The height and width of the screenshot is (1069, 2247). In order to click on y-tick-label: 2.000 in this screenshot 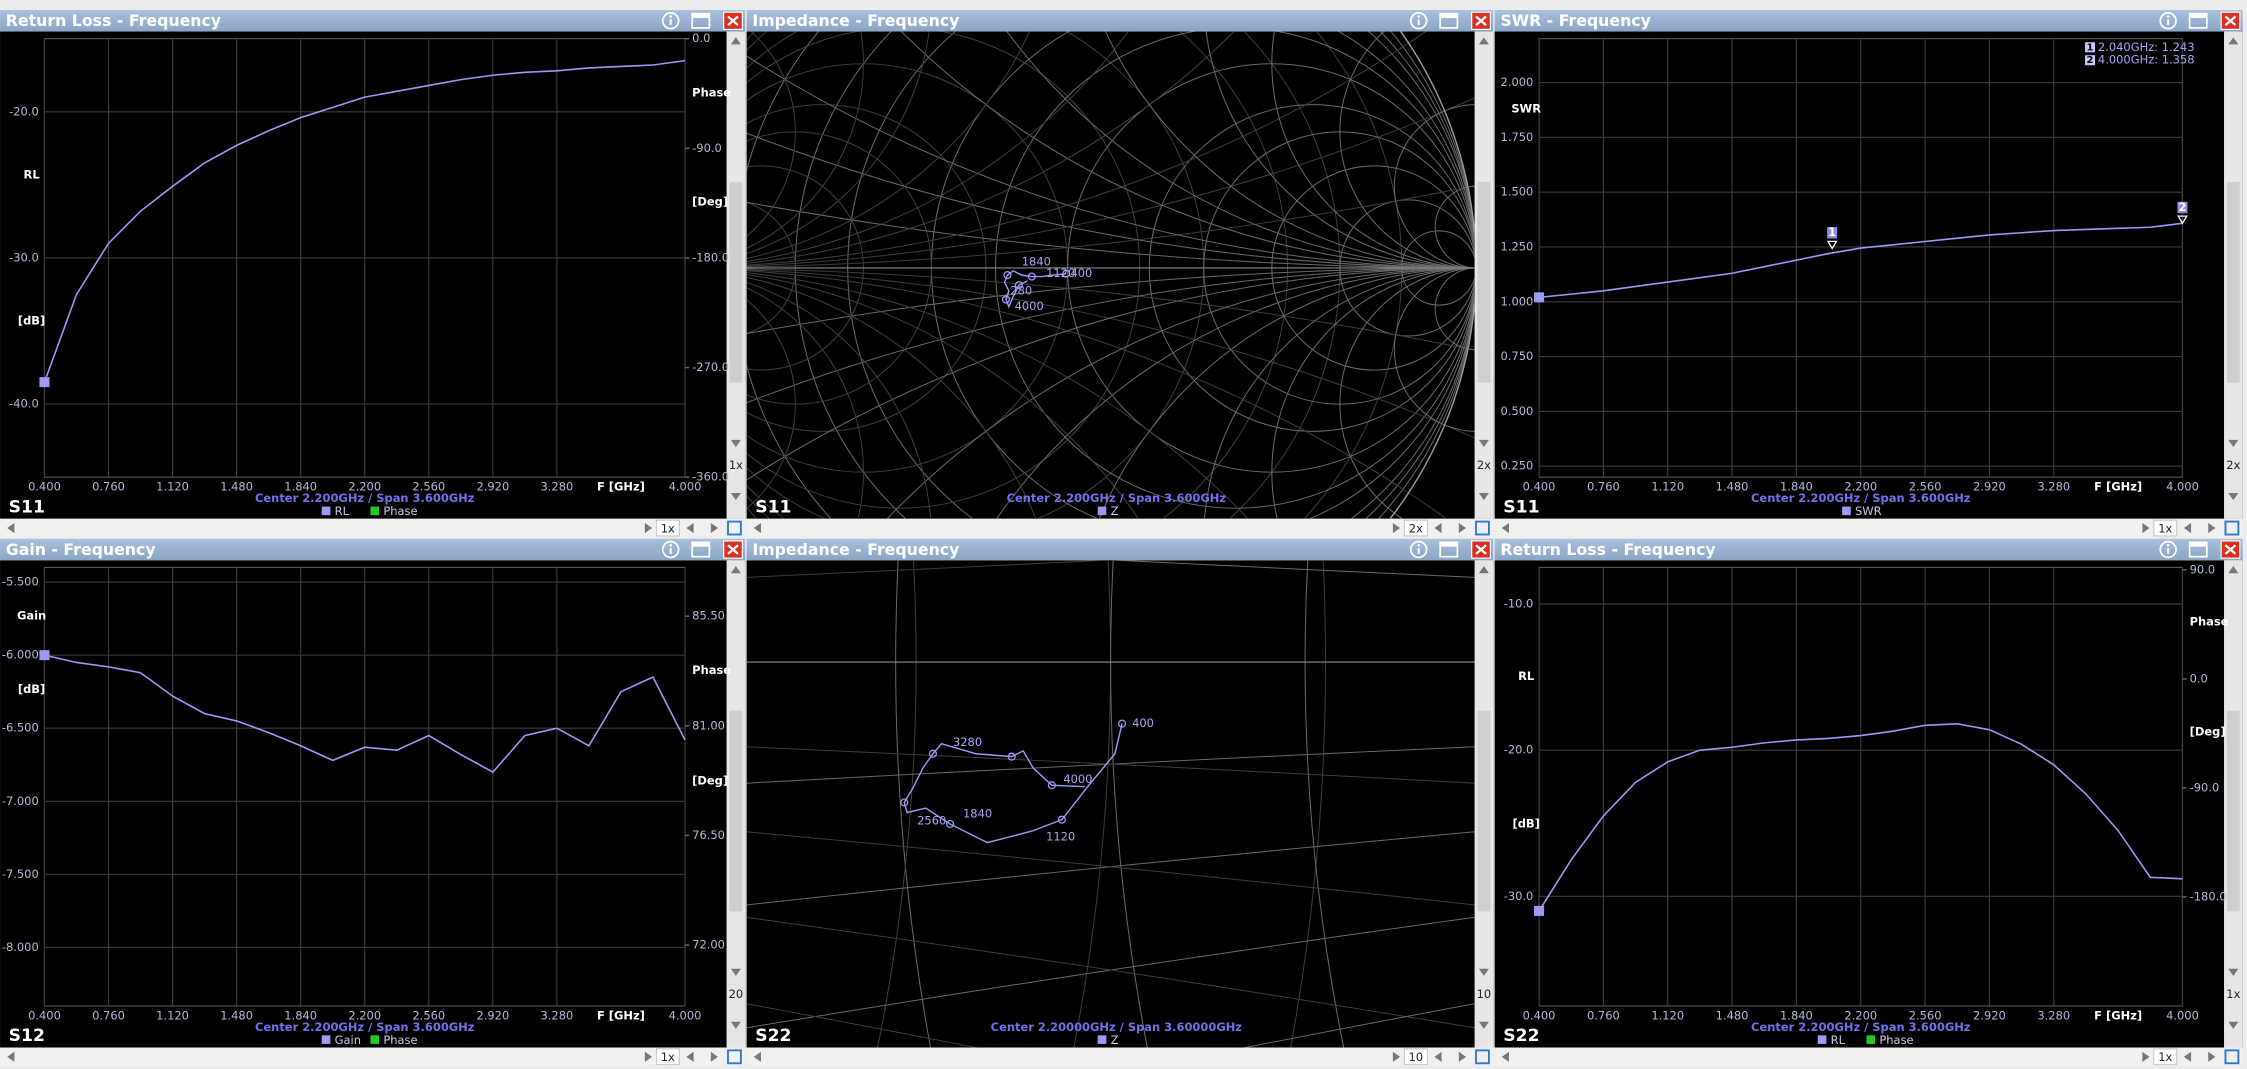, I will do `click(1517, 82)`.